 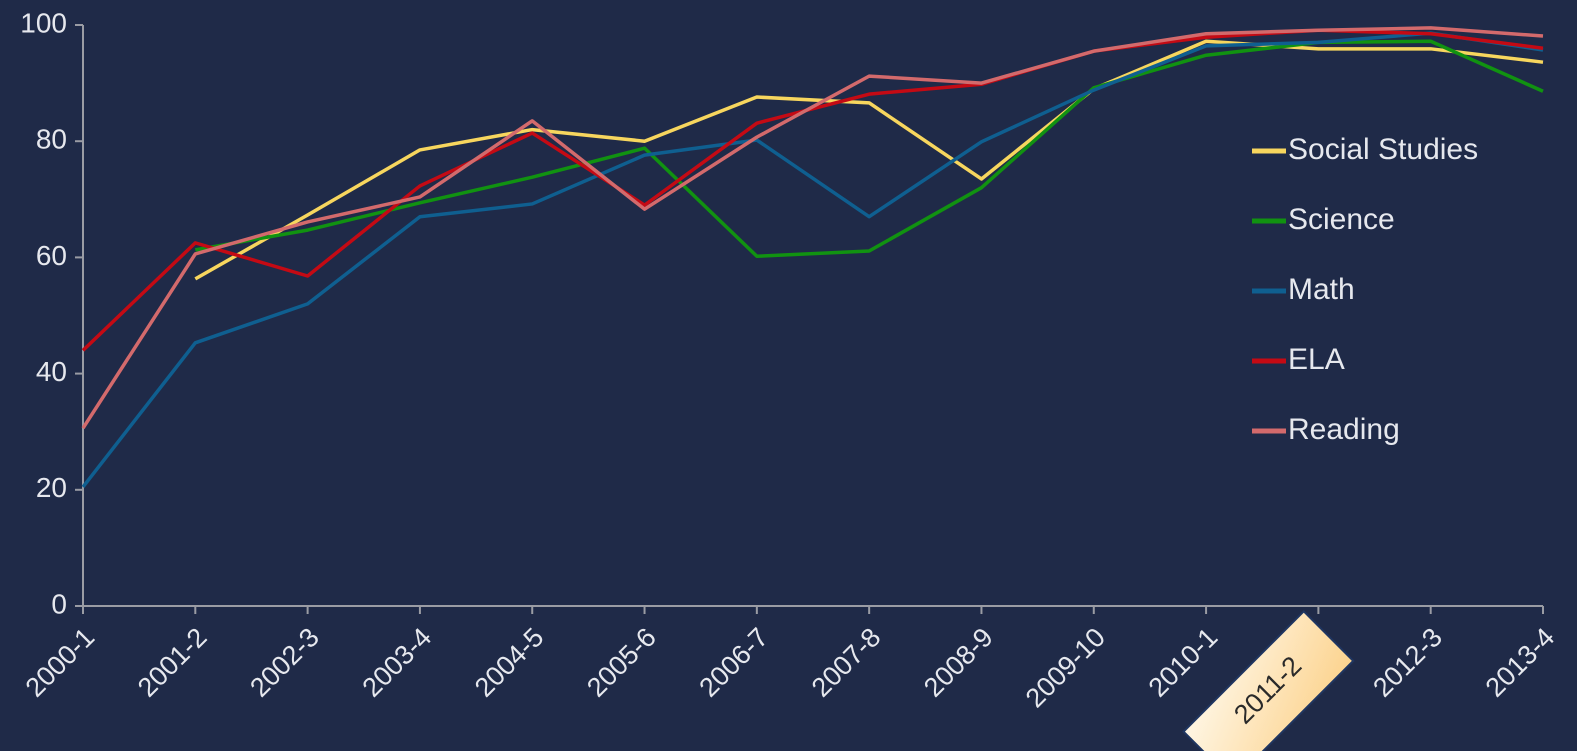 I want to click on legend-label: Social Studies, so click(x=1383, y=149).